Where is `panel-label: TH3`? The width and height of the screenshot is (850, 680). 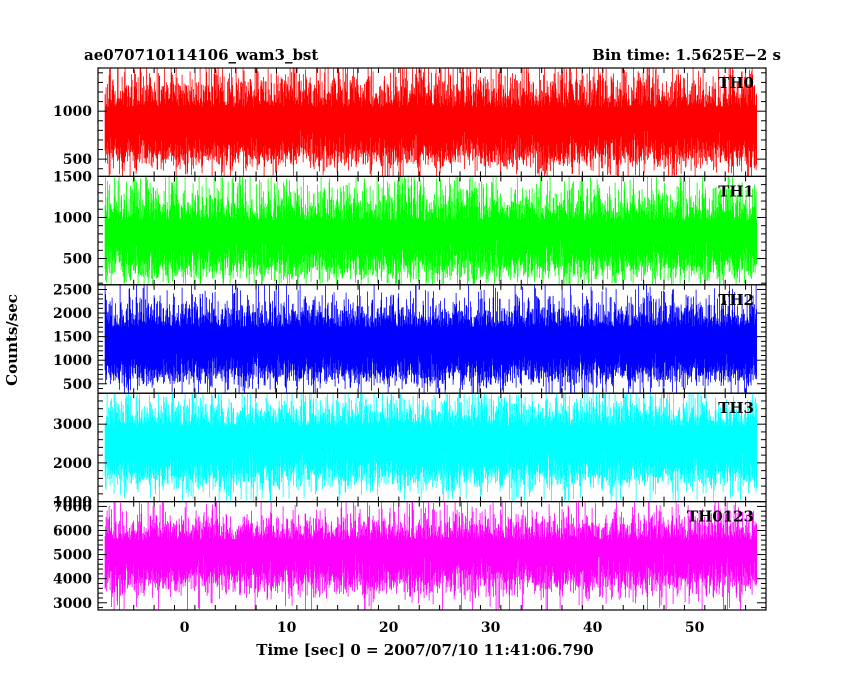 panel-label: TH3 is located at coordinates (736, 408).